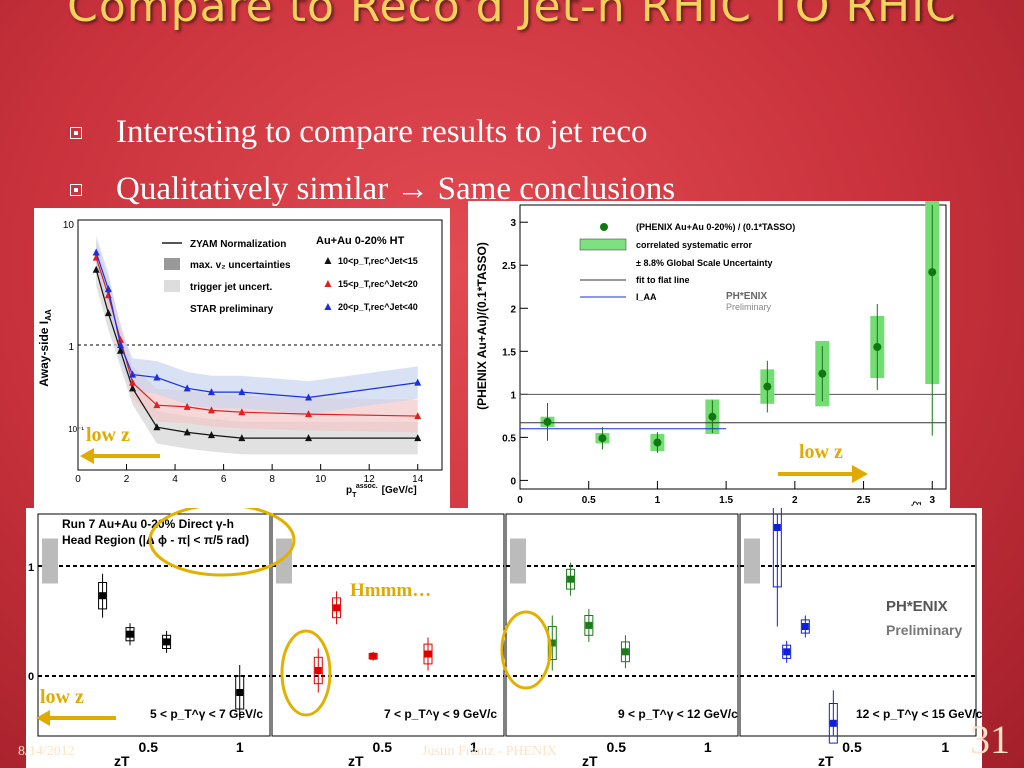 The height and width of the screenshot is (768, 1024). I want to click on star-y-tick: 1, so click(71, 347).